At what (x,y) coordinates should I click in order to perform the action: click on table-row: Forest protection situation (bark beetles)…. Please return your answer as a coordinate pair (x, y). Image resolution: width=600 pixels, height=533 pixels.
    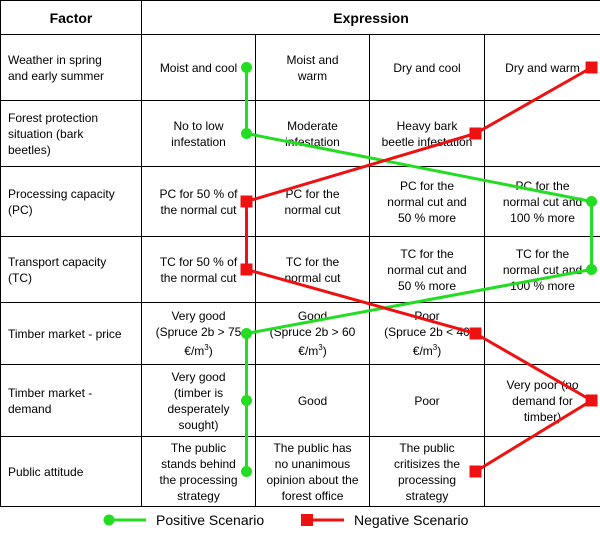
    Looking at the image, I should click on (300, 133).